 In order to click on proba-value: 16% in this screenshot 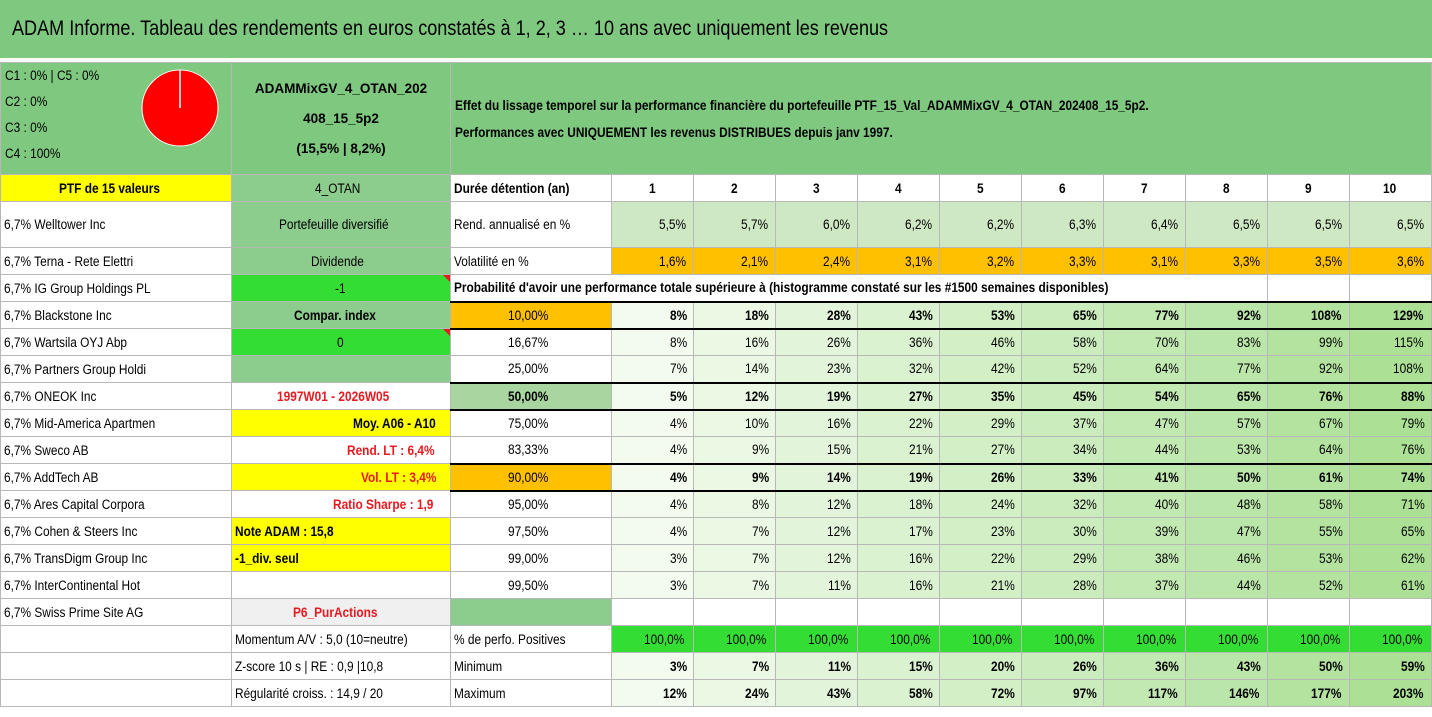, I will do `click(898, 558)`.